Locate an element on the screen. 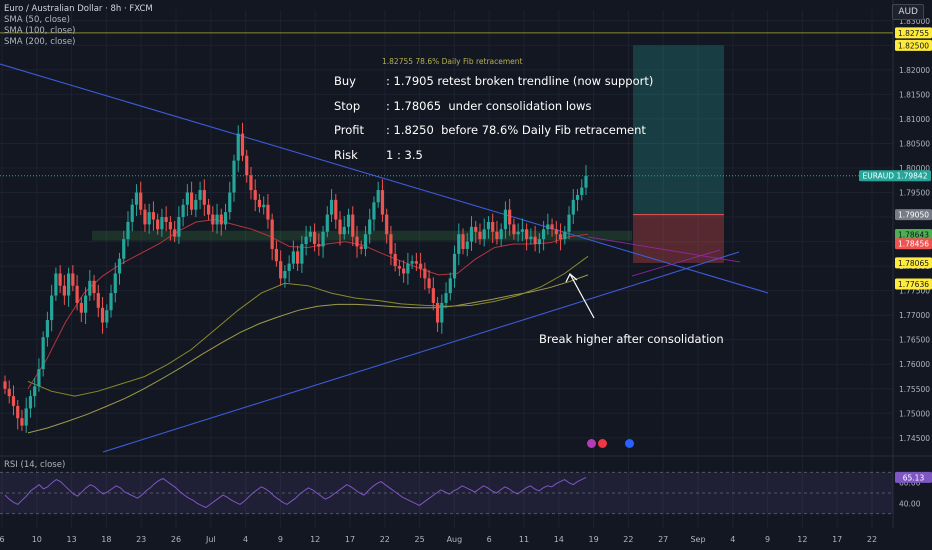 This screenshot has width=932, height=550. y-tick-label: 1.76000 is located at coordinates (914, 364).